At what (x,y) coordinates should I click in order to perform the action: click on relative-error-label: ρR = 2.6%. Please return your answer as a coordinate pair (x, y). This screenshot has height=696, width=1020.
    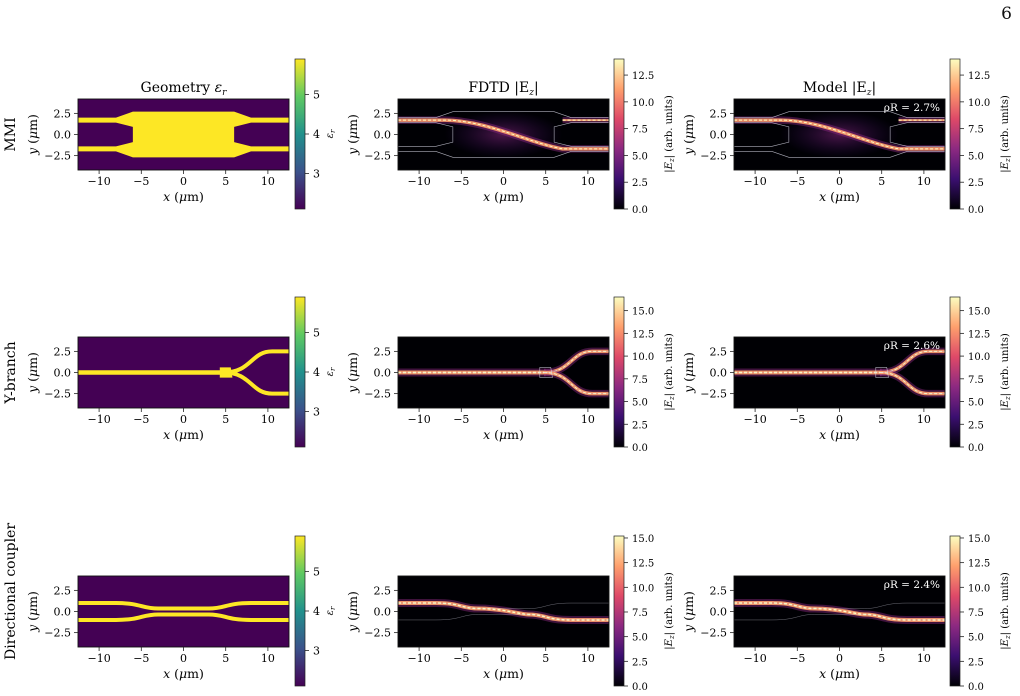
    Looking at the image, I should click on (912, 346).